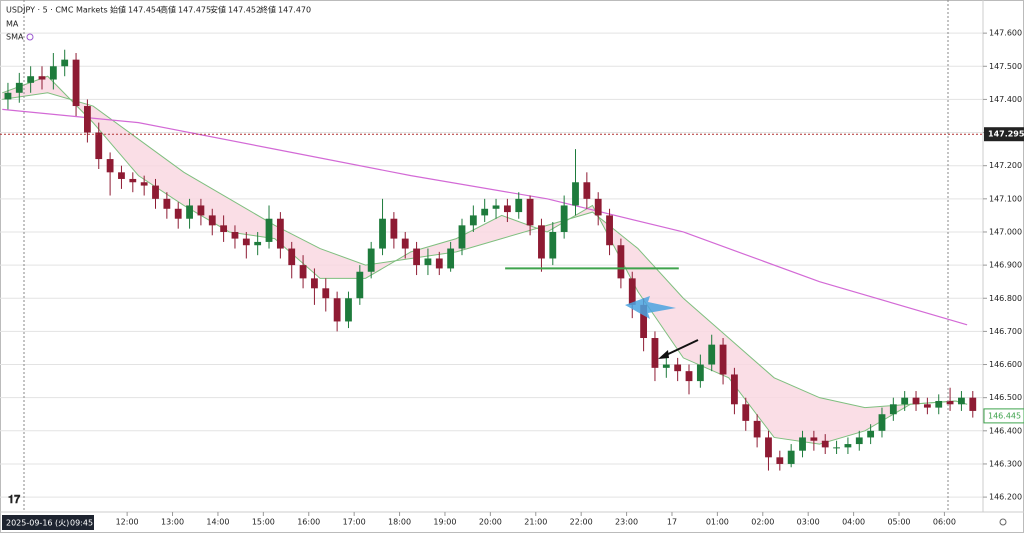  What do you see at coordinates (30, 37) in the screenshot?
I see `indicator-icon` at bounding box center [30, 37].